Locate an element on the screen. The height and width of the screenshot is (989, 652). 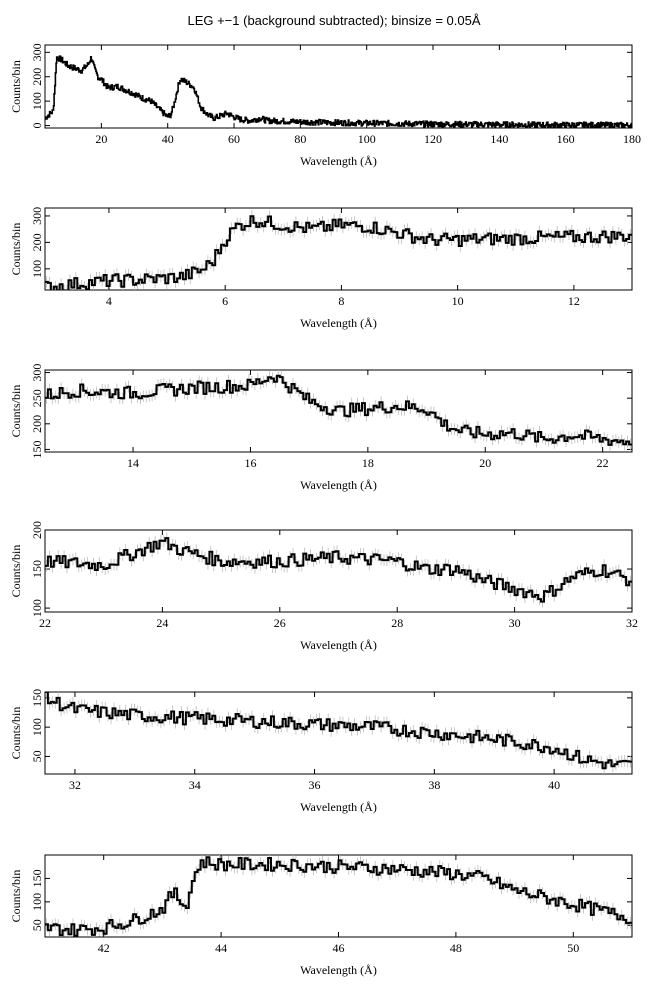
y-tick-label: 0 is located at coordinates (37, 126).